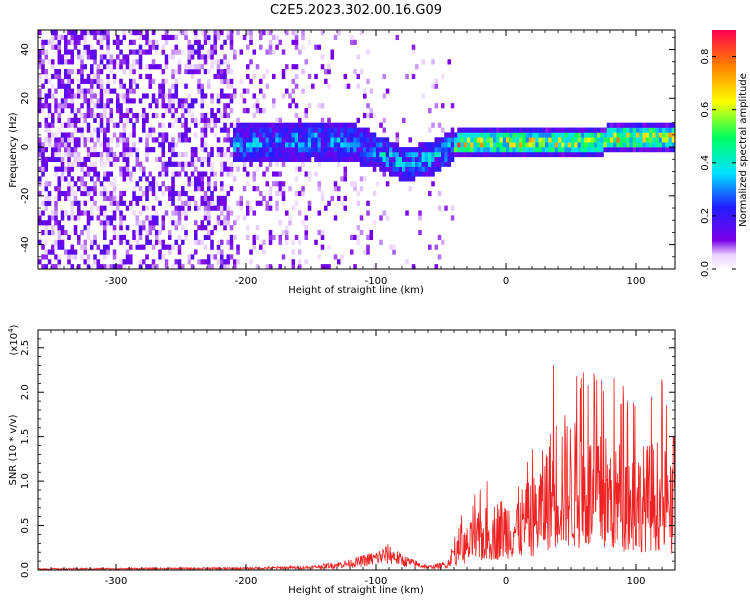  Describe the element at coordinates (25, 244) in the screenshot. I see `spectrogram-y-tick-label: -40` at that location.